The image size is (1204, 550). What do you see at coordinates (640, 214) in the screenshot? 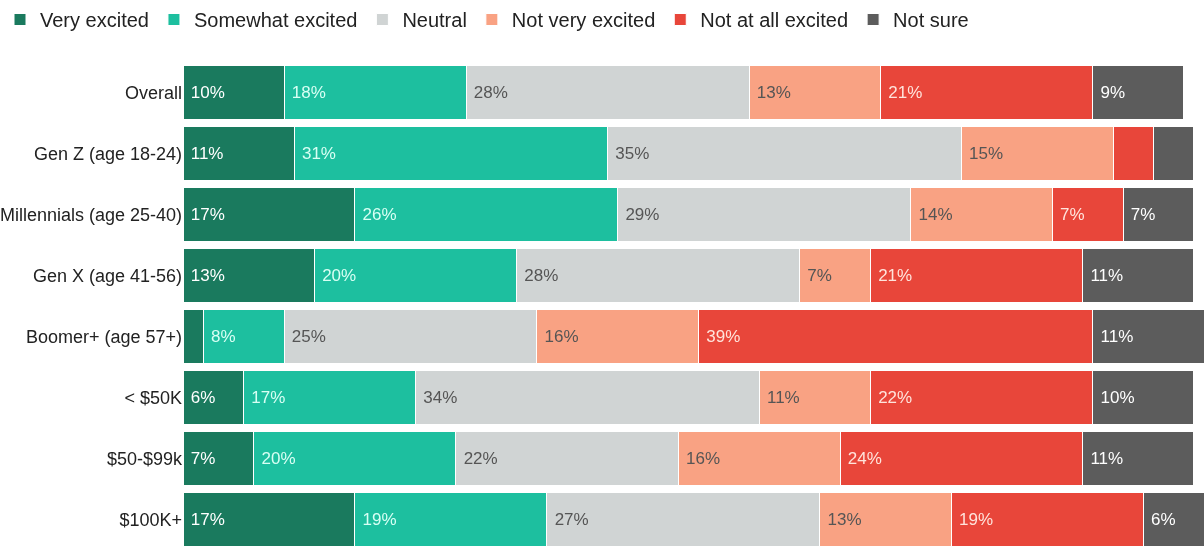
I see `data-label: 29%` at bounding box center [640, 214].